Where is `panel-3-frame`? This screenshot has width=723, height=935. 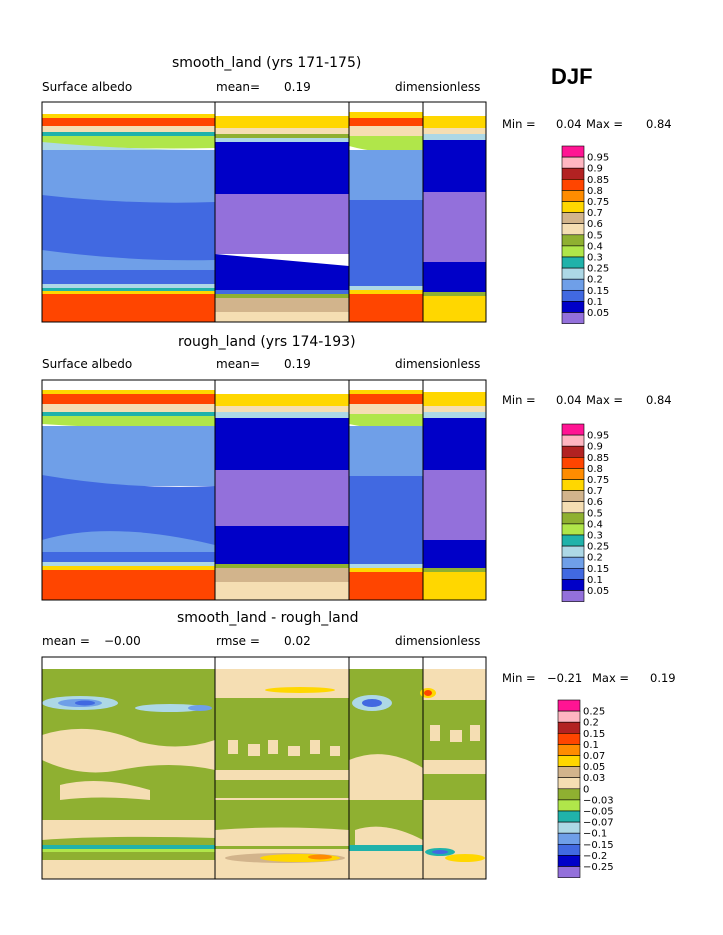
panel-3-frame is located at coordinates (264, 768).